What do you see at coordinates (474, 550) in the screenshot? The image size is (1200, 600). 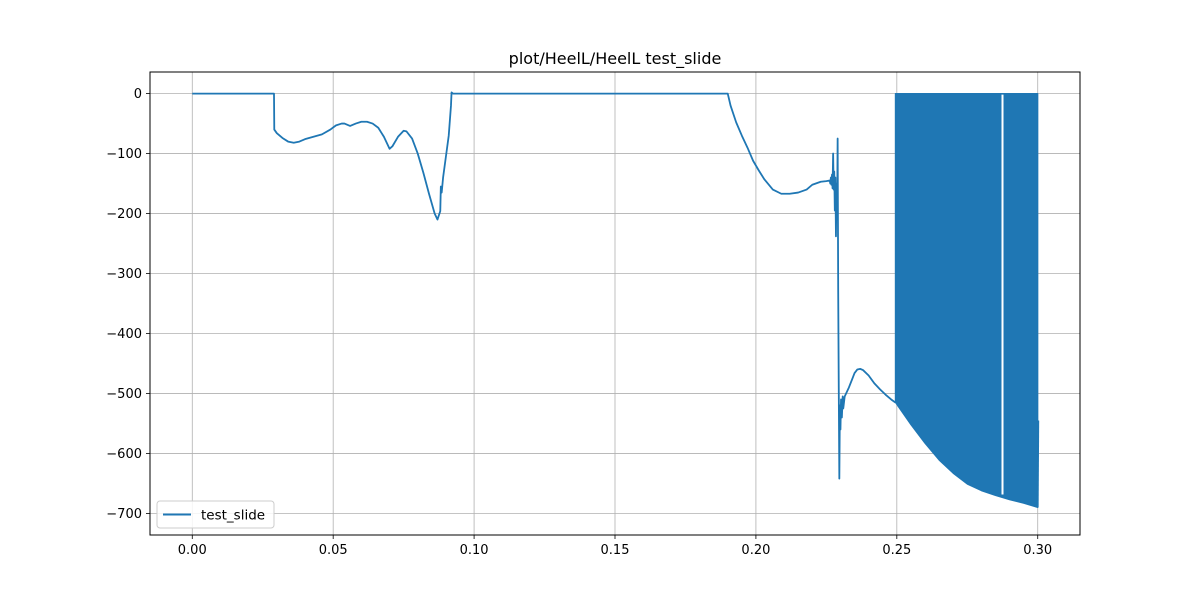 I see `x-tick-label: 0.10` at bounding box center [474, 550].